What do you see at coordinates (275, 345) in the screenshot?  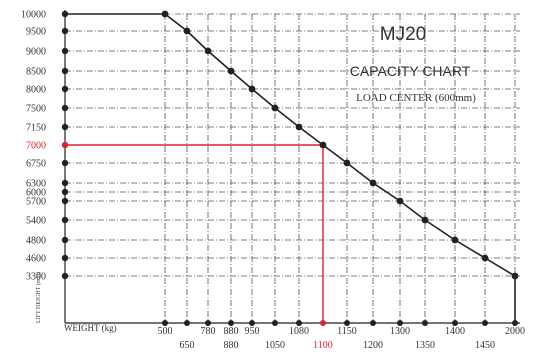 I see `x-tick-label: 1050` at bounding box center [275, 345].